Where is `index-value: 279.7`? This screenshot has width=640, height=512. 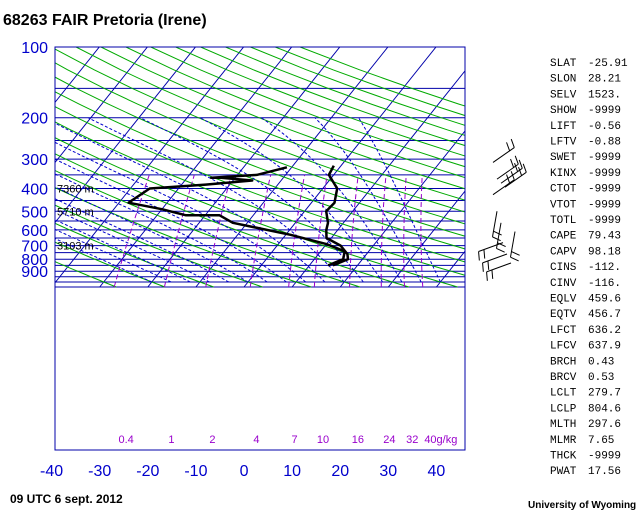 index-value: 279.7 is located at coordinates (604, 394).